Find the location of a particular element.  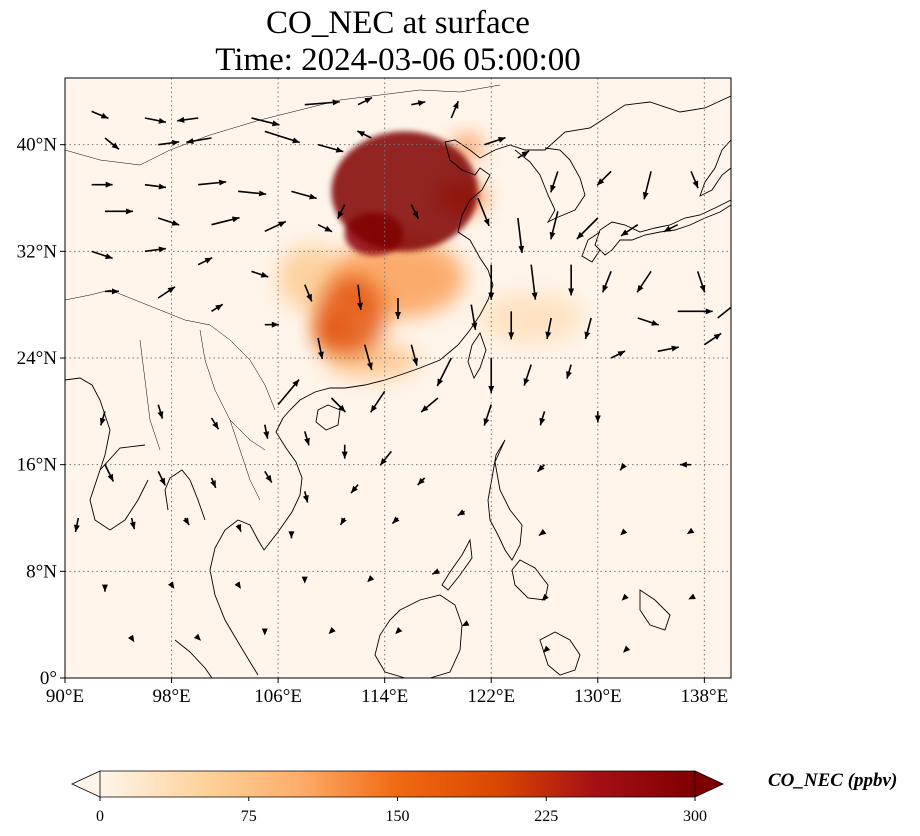

map-title: CO_NEC at surface is located at coordinates (398, 23).